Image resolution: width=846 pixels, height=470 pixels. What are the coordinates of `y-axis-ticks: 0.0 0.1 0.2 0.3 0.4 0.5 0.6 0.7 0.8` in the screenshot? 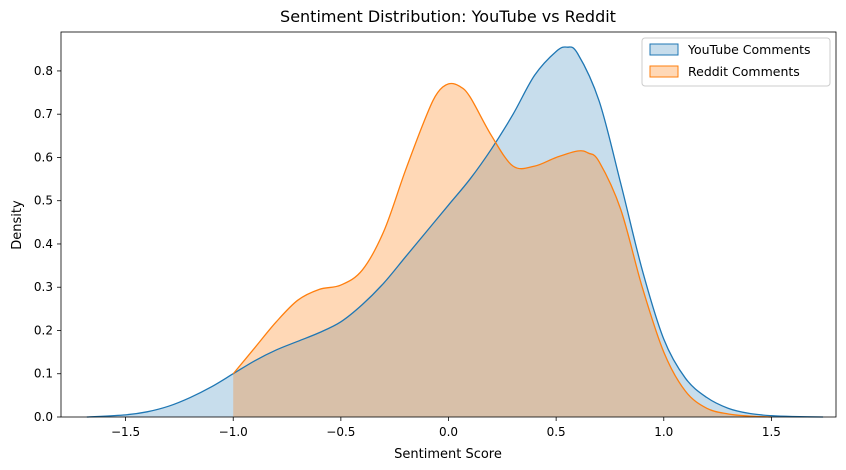 It's located at (47, 244).